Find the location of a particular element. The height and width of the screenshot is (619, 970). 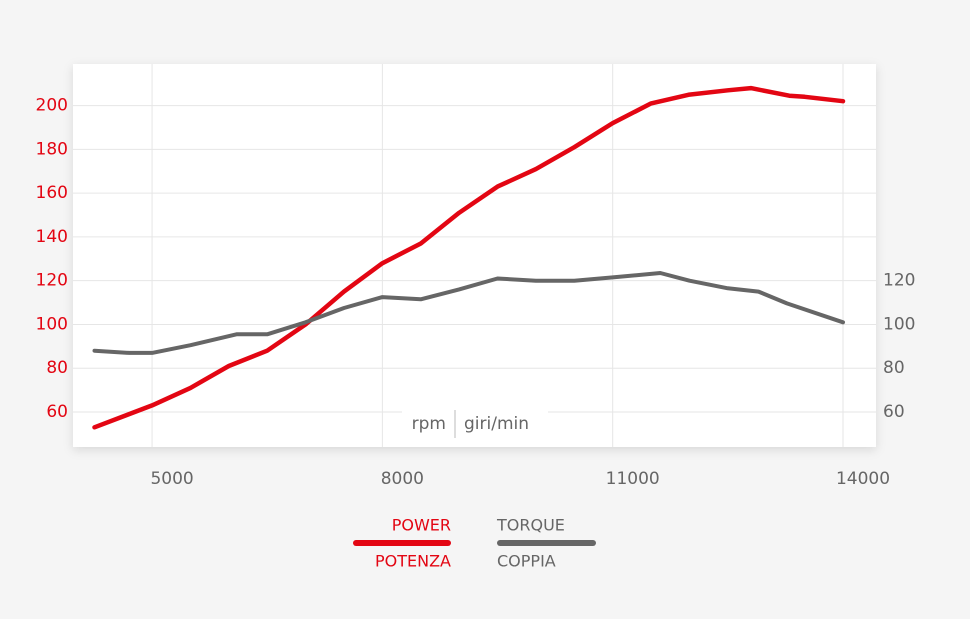

legend-sublabel: POTENZA is located at coordinates (413, 561).